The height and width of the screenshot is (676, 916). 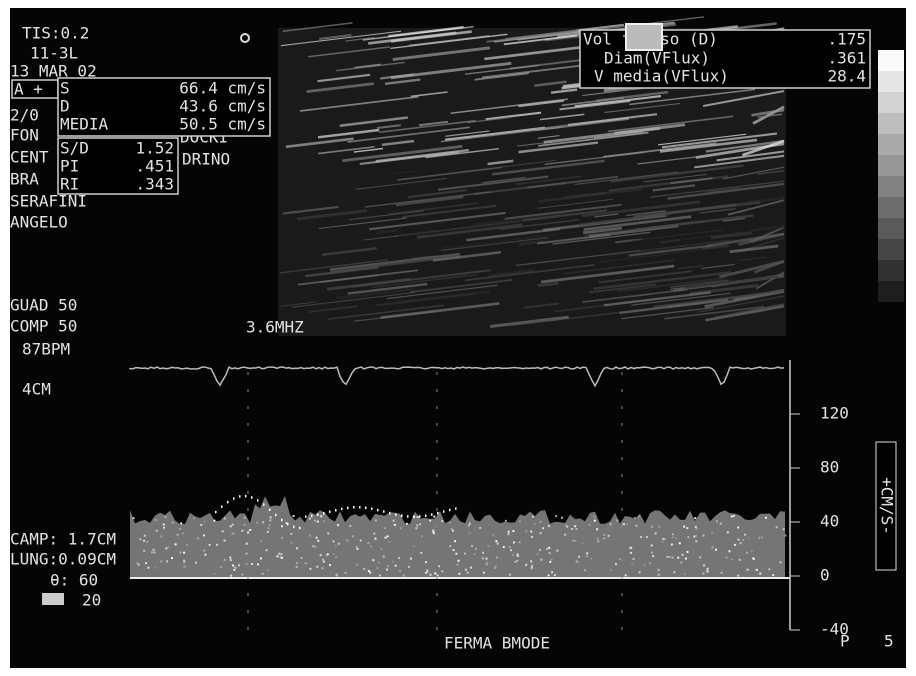 I want to click on ecg-trace, so click(x=457, y=377).